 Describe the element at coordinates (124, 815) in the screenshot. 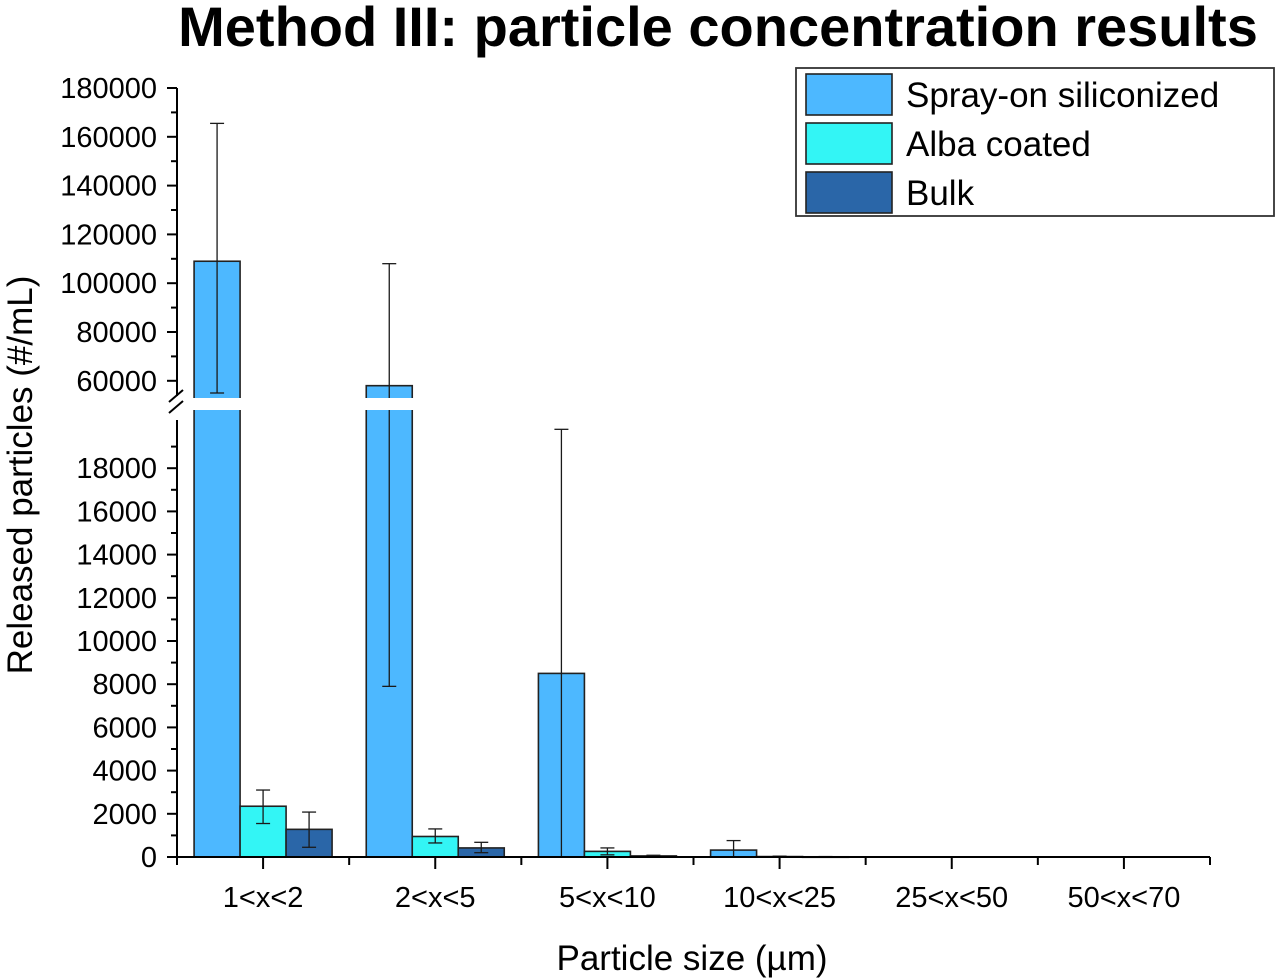

I see `y-tick-label: 2000` at that location.